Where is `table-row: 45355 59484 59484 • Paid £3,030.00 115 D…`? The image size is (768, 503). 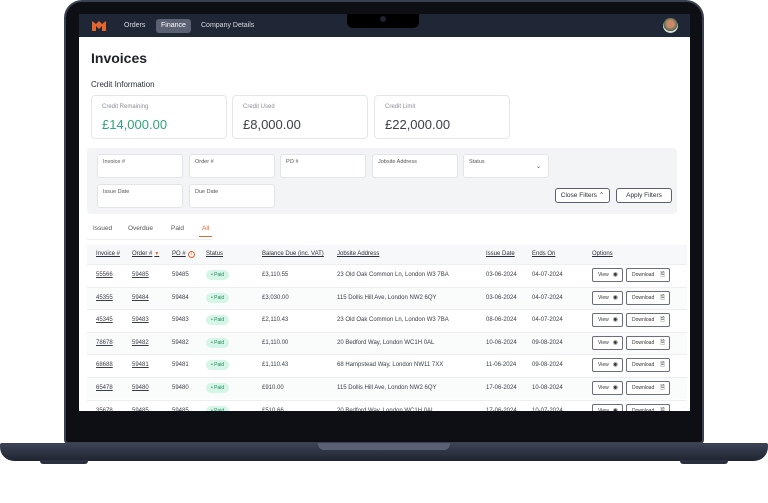 table-row: 45355 59484 59484 • Paid £3,030.00 115 D… is located at coordinates (387, 297).